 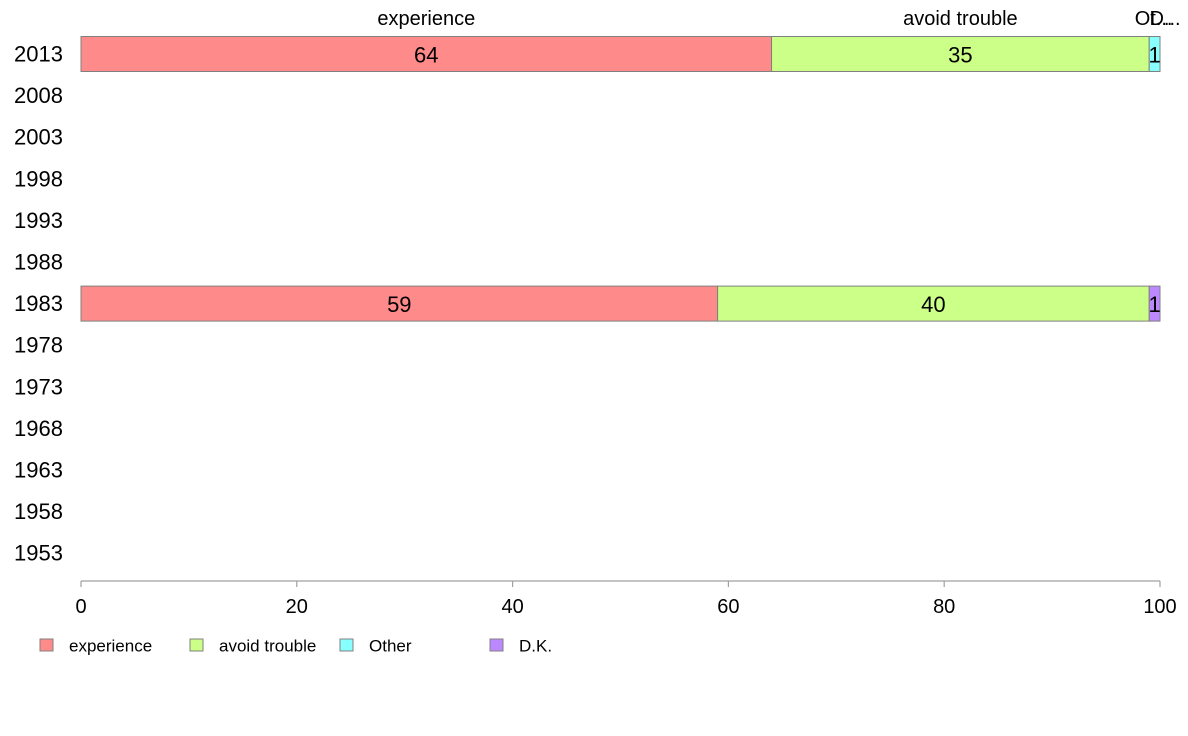 I want to click on y-tick-label: 1963, so click(x=38, y=470).